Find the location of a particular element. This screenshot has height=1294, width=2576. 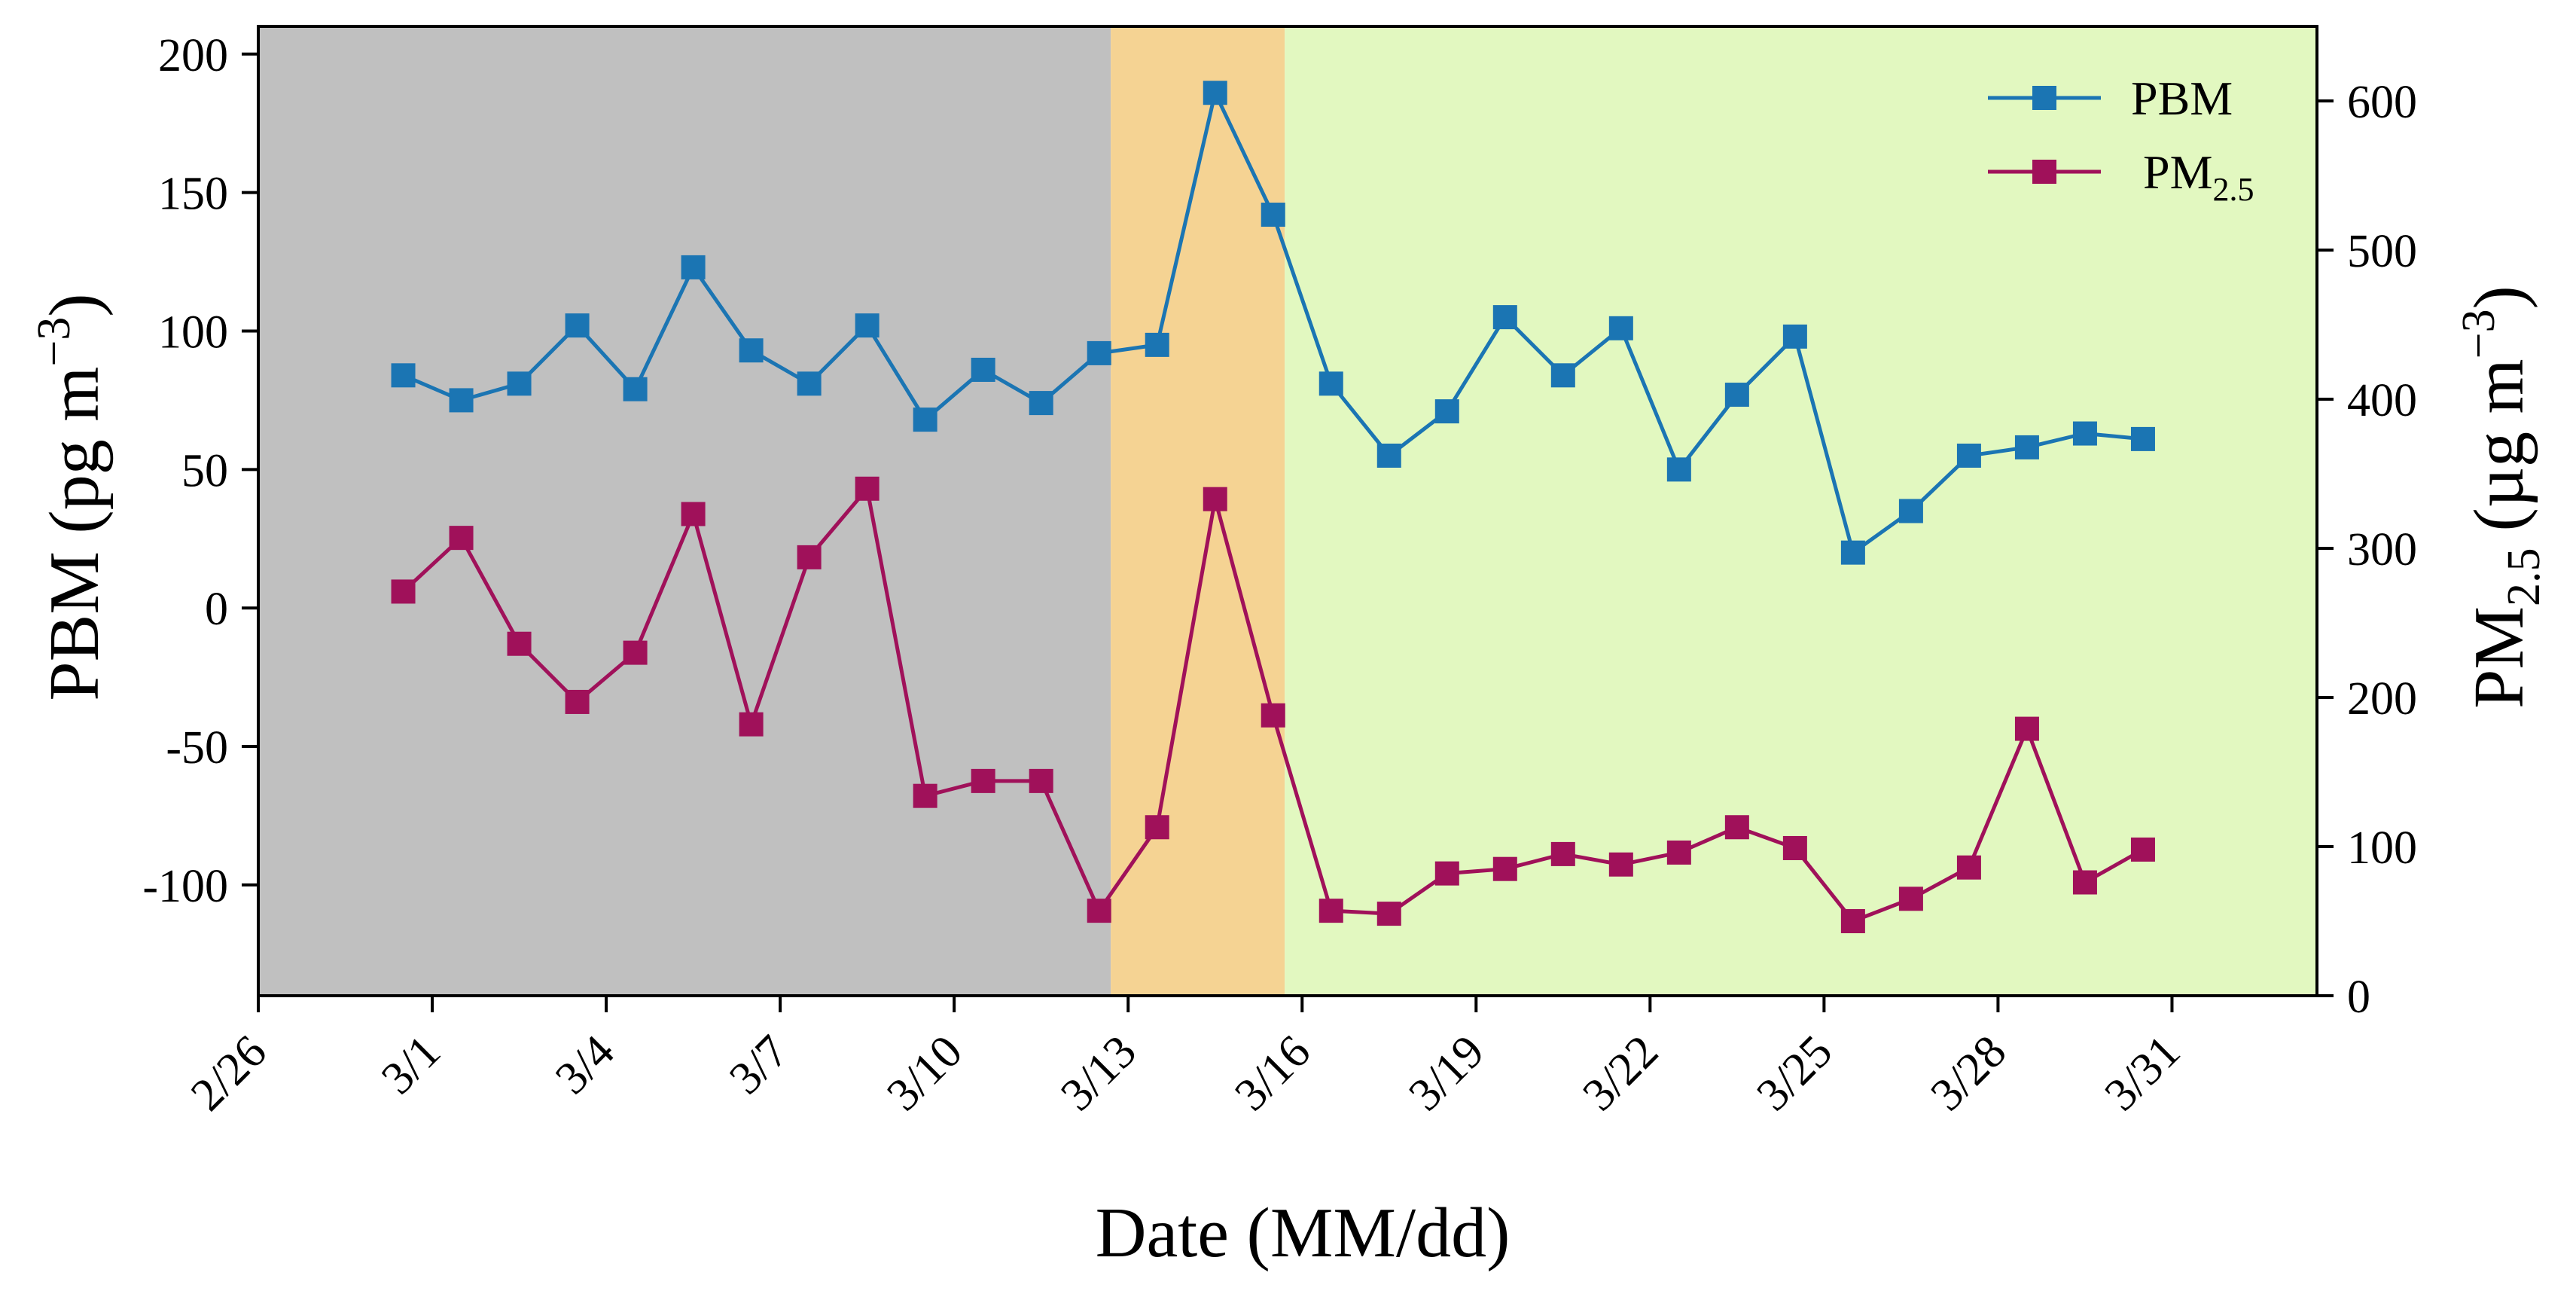

legend-label-pm25: PM2.5 is located at coordinates (2198, 176).